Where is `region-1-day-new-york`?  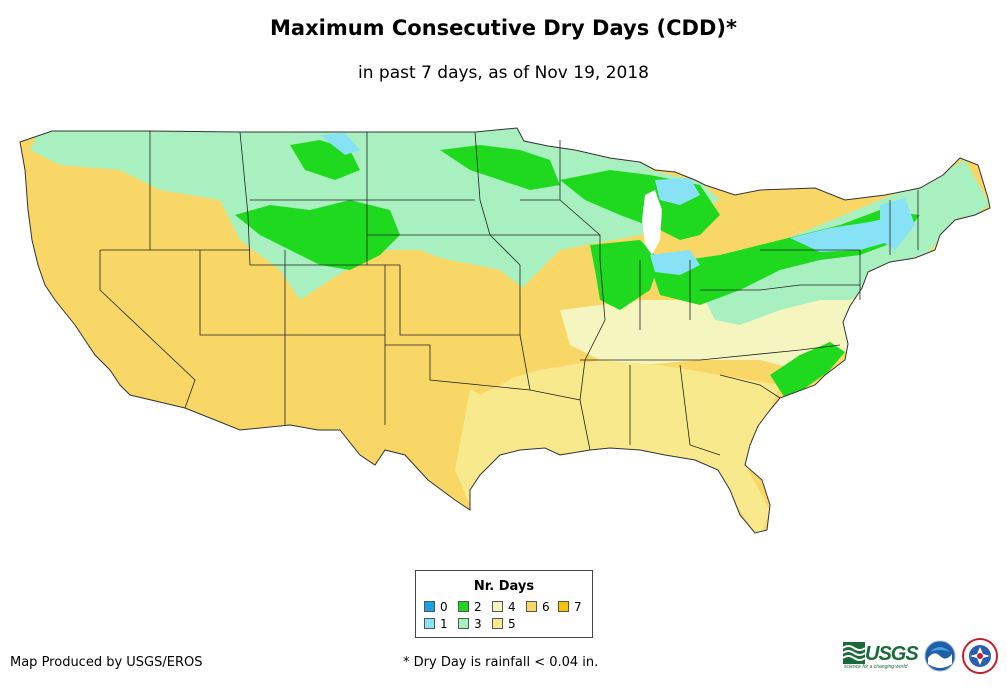
region-1-day-new-york is located at coordinates (845, 233).